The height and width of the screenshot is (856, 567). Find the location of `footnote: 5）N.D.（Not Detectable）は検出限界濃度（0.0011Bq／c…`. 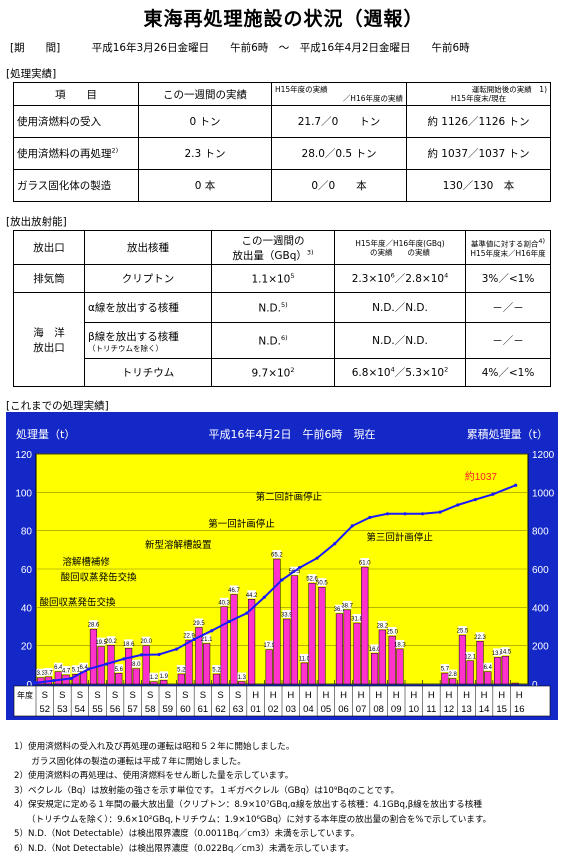

footnote: 5）N.D.（Not Detectable）は検出限界濃度（0.0011Bq／c… is located at coordinates (187, 834).